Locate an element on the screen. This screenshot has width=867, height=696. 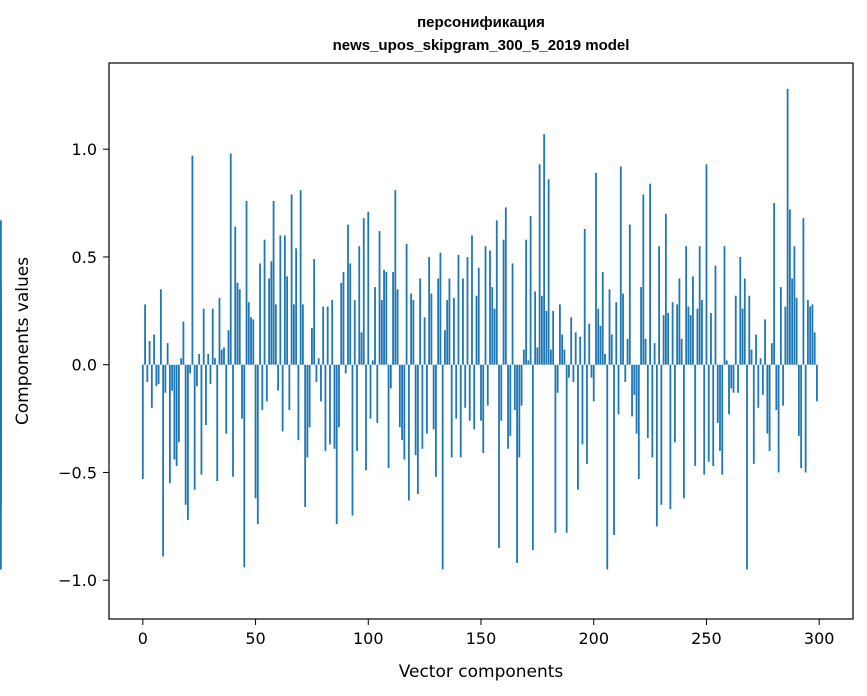
y-tick-label: −1.0 is located at coordinates (77, 580).